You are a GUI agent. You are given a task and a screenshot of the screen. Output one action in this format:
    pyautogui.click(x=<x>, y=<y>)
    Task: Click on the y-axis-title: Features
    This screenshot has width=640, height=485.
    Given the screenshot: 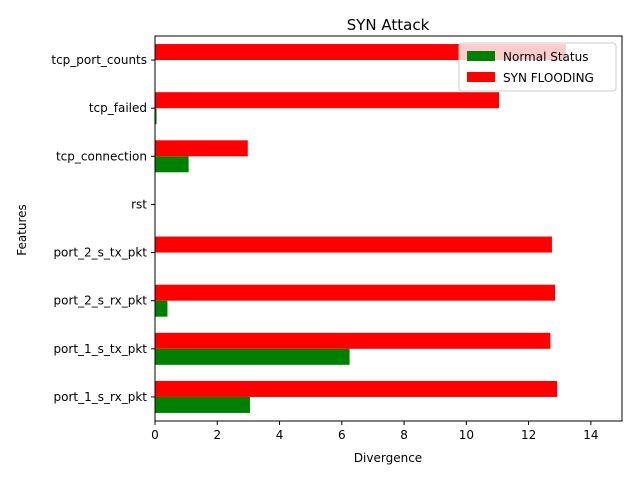 What is the action you would take?
    pyautogui.click(x=22, y=230)
    